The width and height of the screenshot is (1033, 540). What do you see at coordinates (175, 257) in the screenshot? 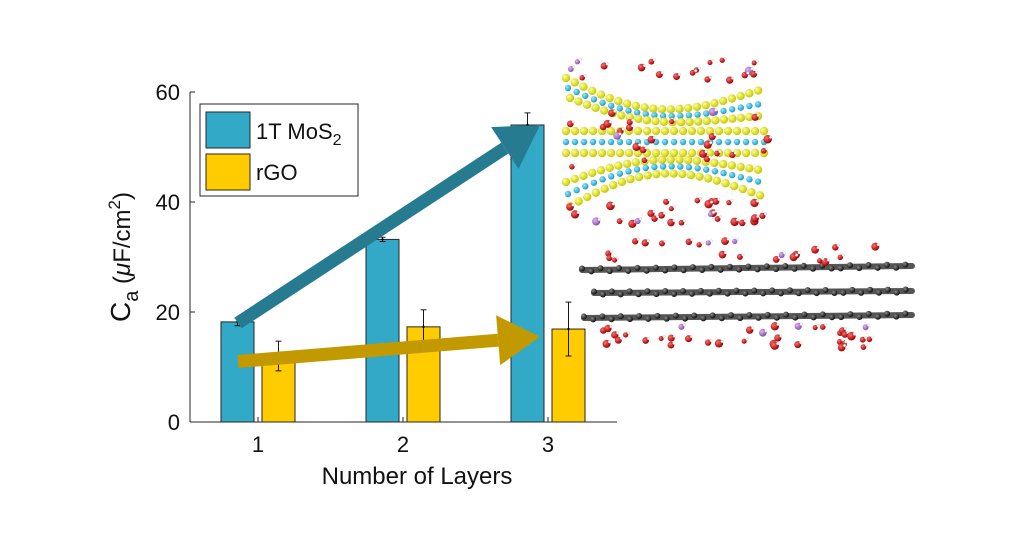
I see `y-ticks: 0 20 40 60` at bounding box center [175, 257].